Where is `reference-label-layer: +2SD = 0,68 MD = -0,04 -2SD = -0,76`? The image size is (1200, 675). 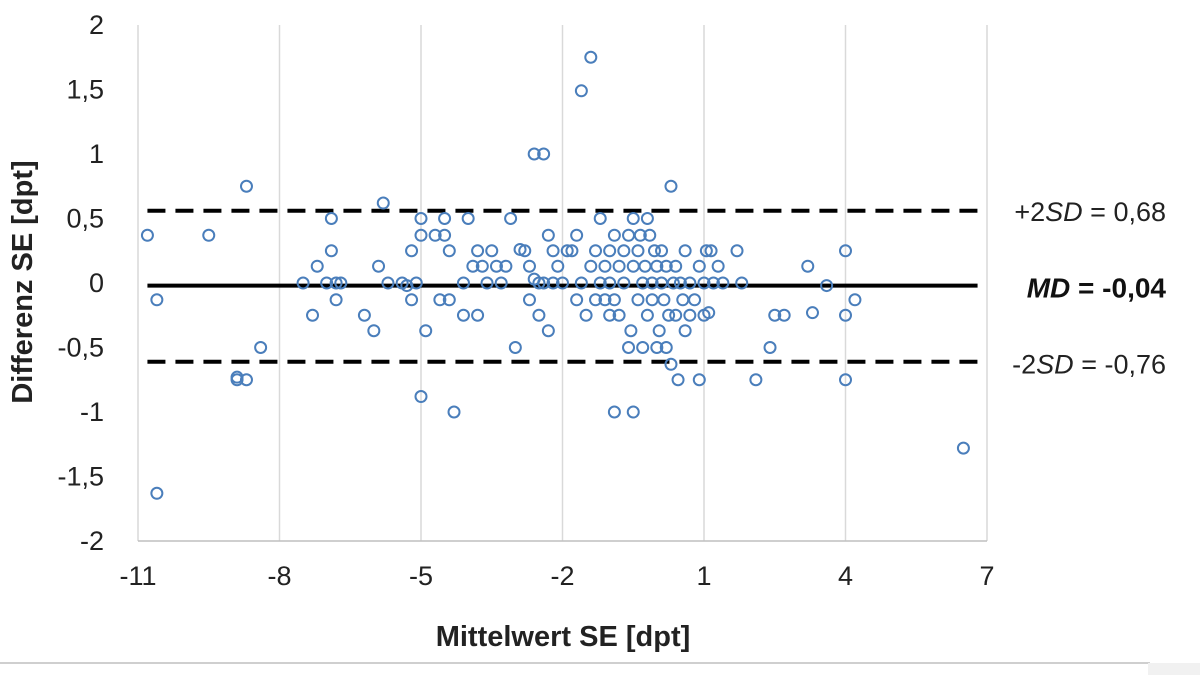
reference-label-layer: +2SD = 0,68 MD = -0,04 -2SD = -0,76 is located at coordinates (1089, 288).